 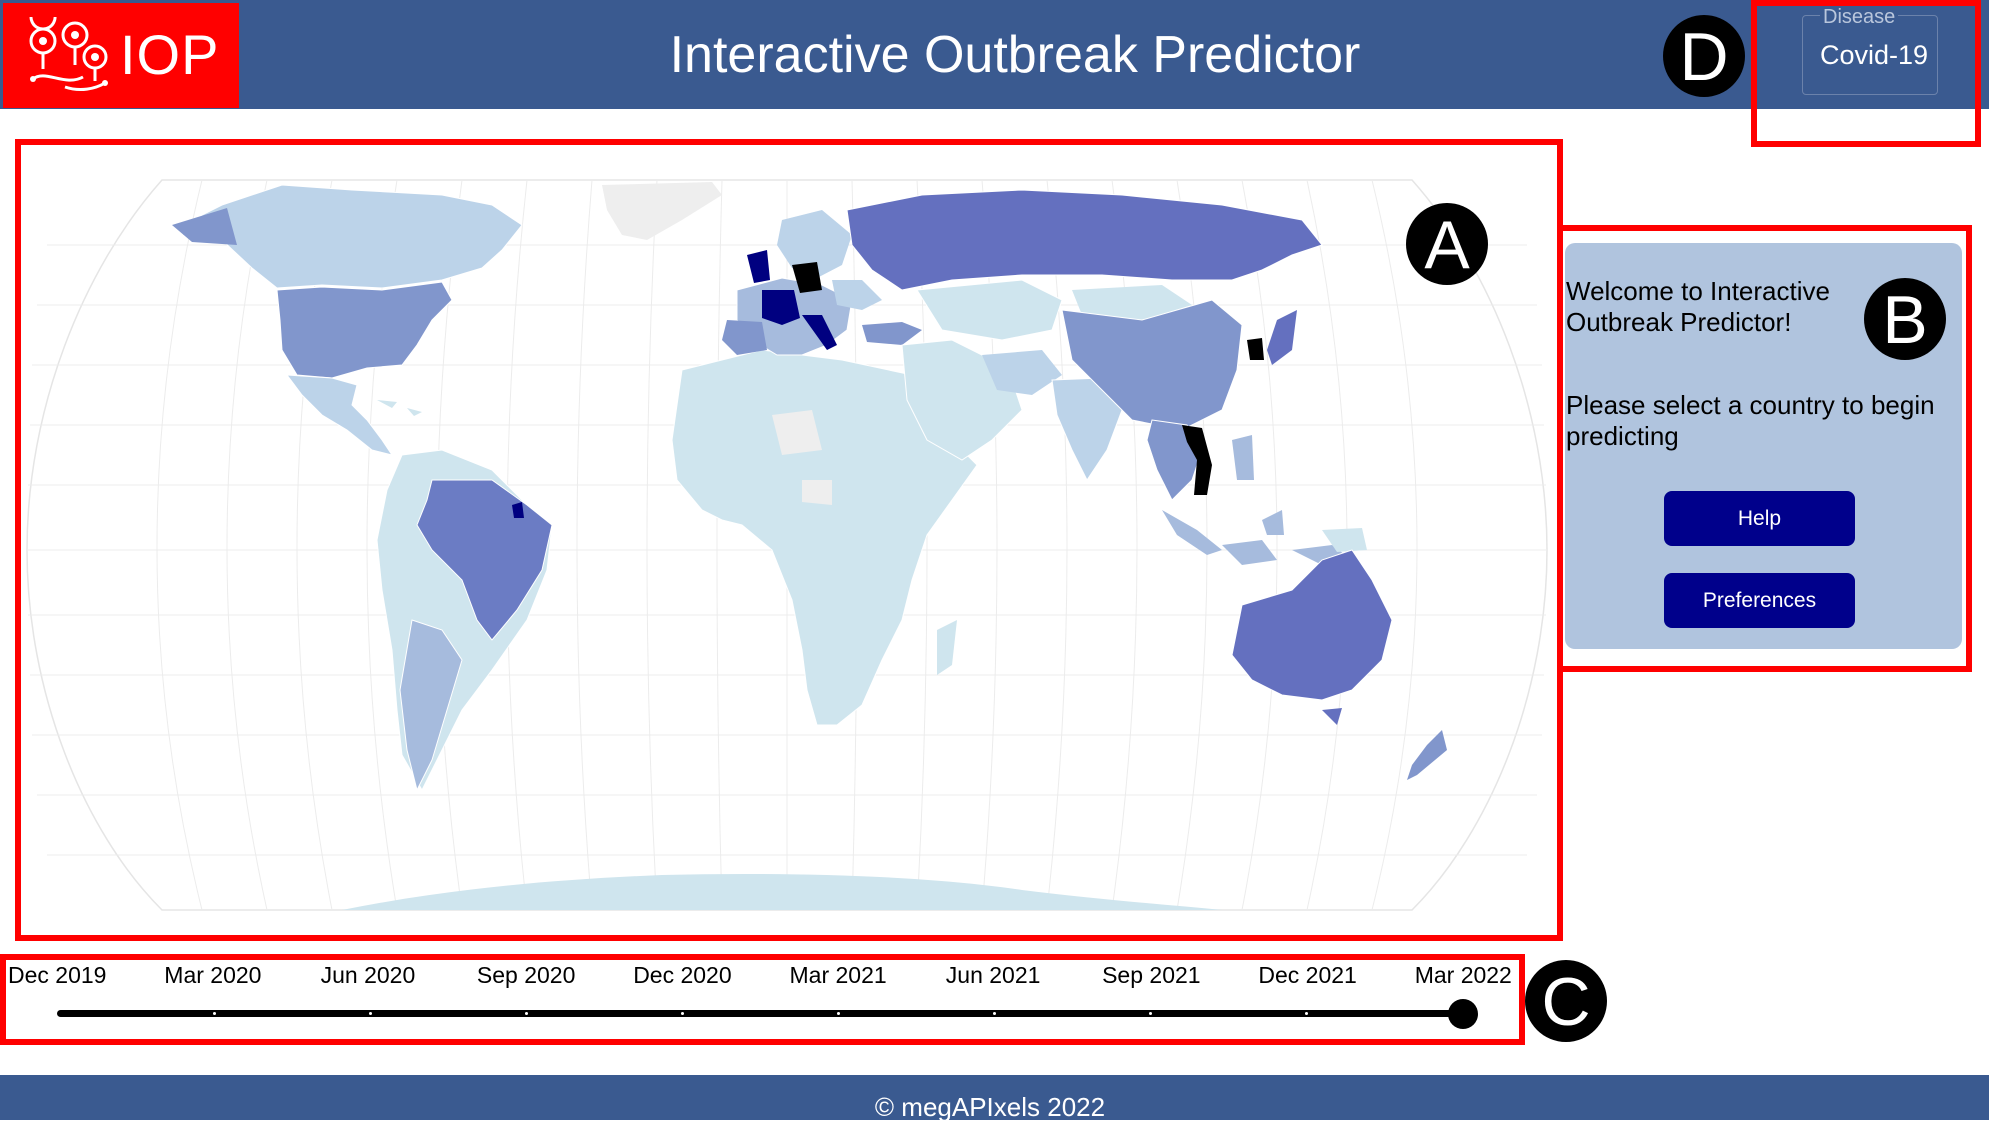 I want to click on country-philippines, so click(x=1243, y=457).